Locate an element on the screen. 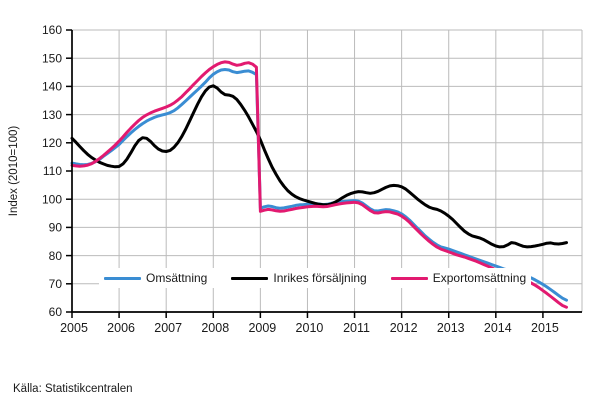  y-tick-label: 80 is located at coordinates (56, 256).